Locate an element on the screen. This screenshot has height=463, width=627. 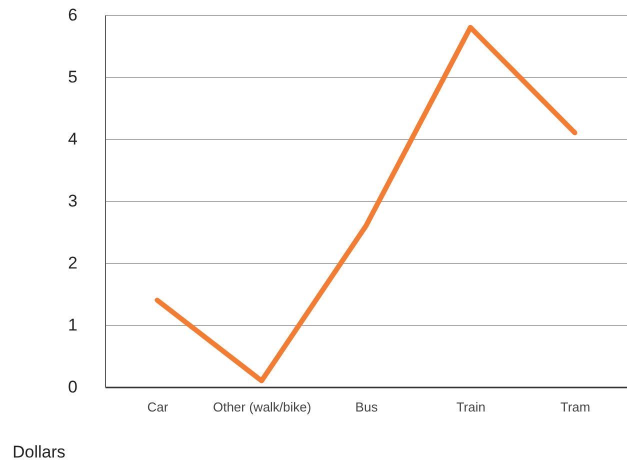
y-axis-title: Dollars is located at coordinates (39, 452).